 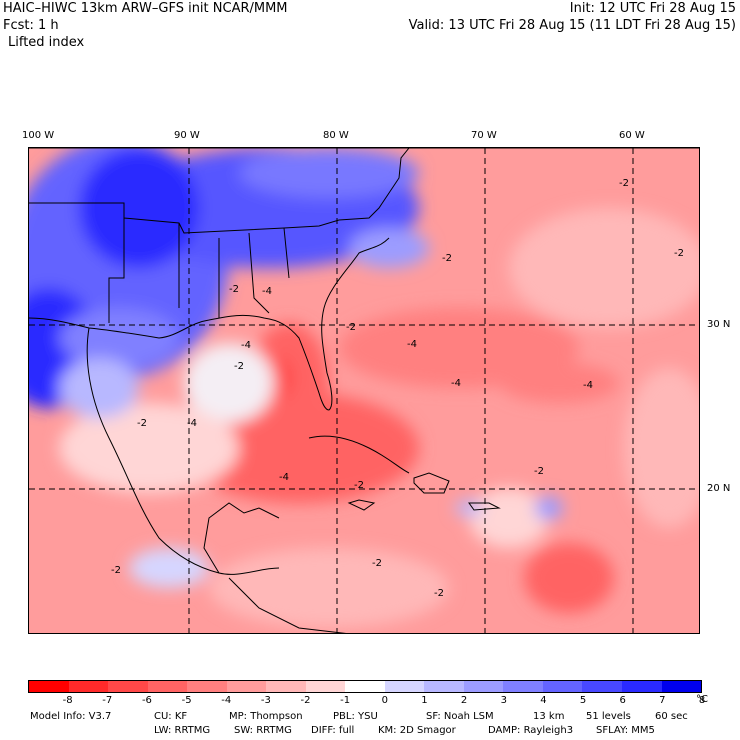 I want to click on footer-lw: LW: RRTMG, so click(x=182, y=730).